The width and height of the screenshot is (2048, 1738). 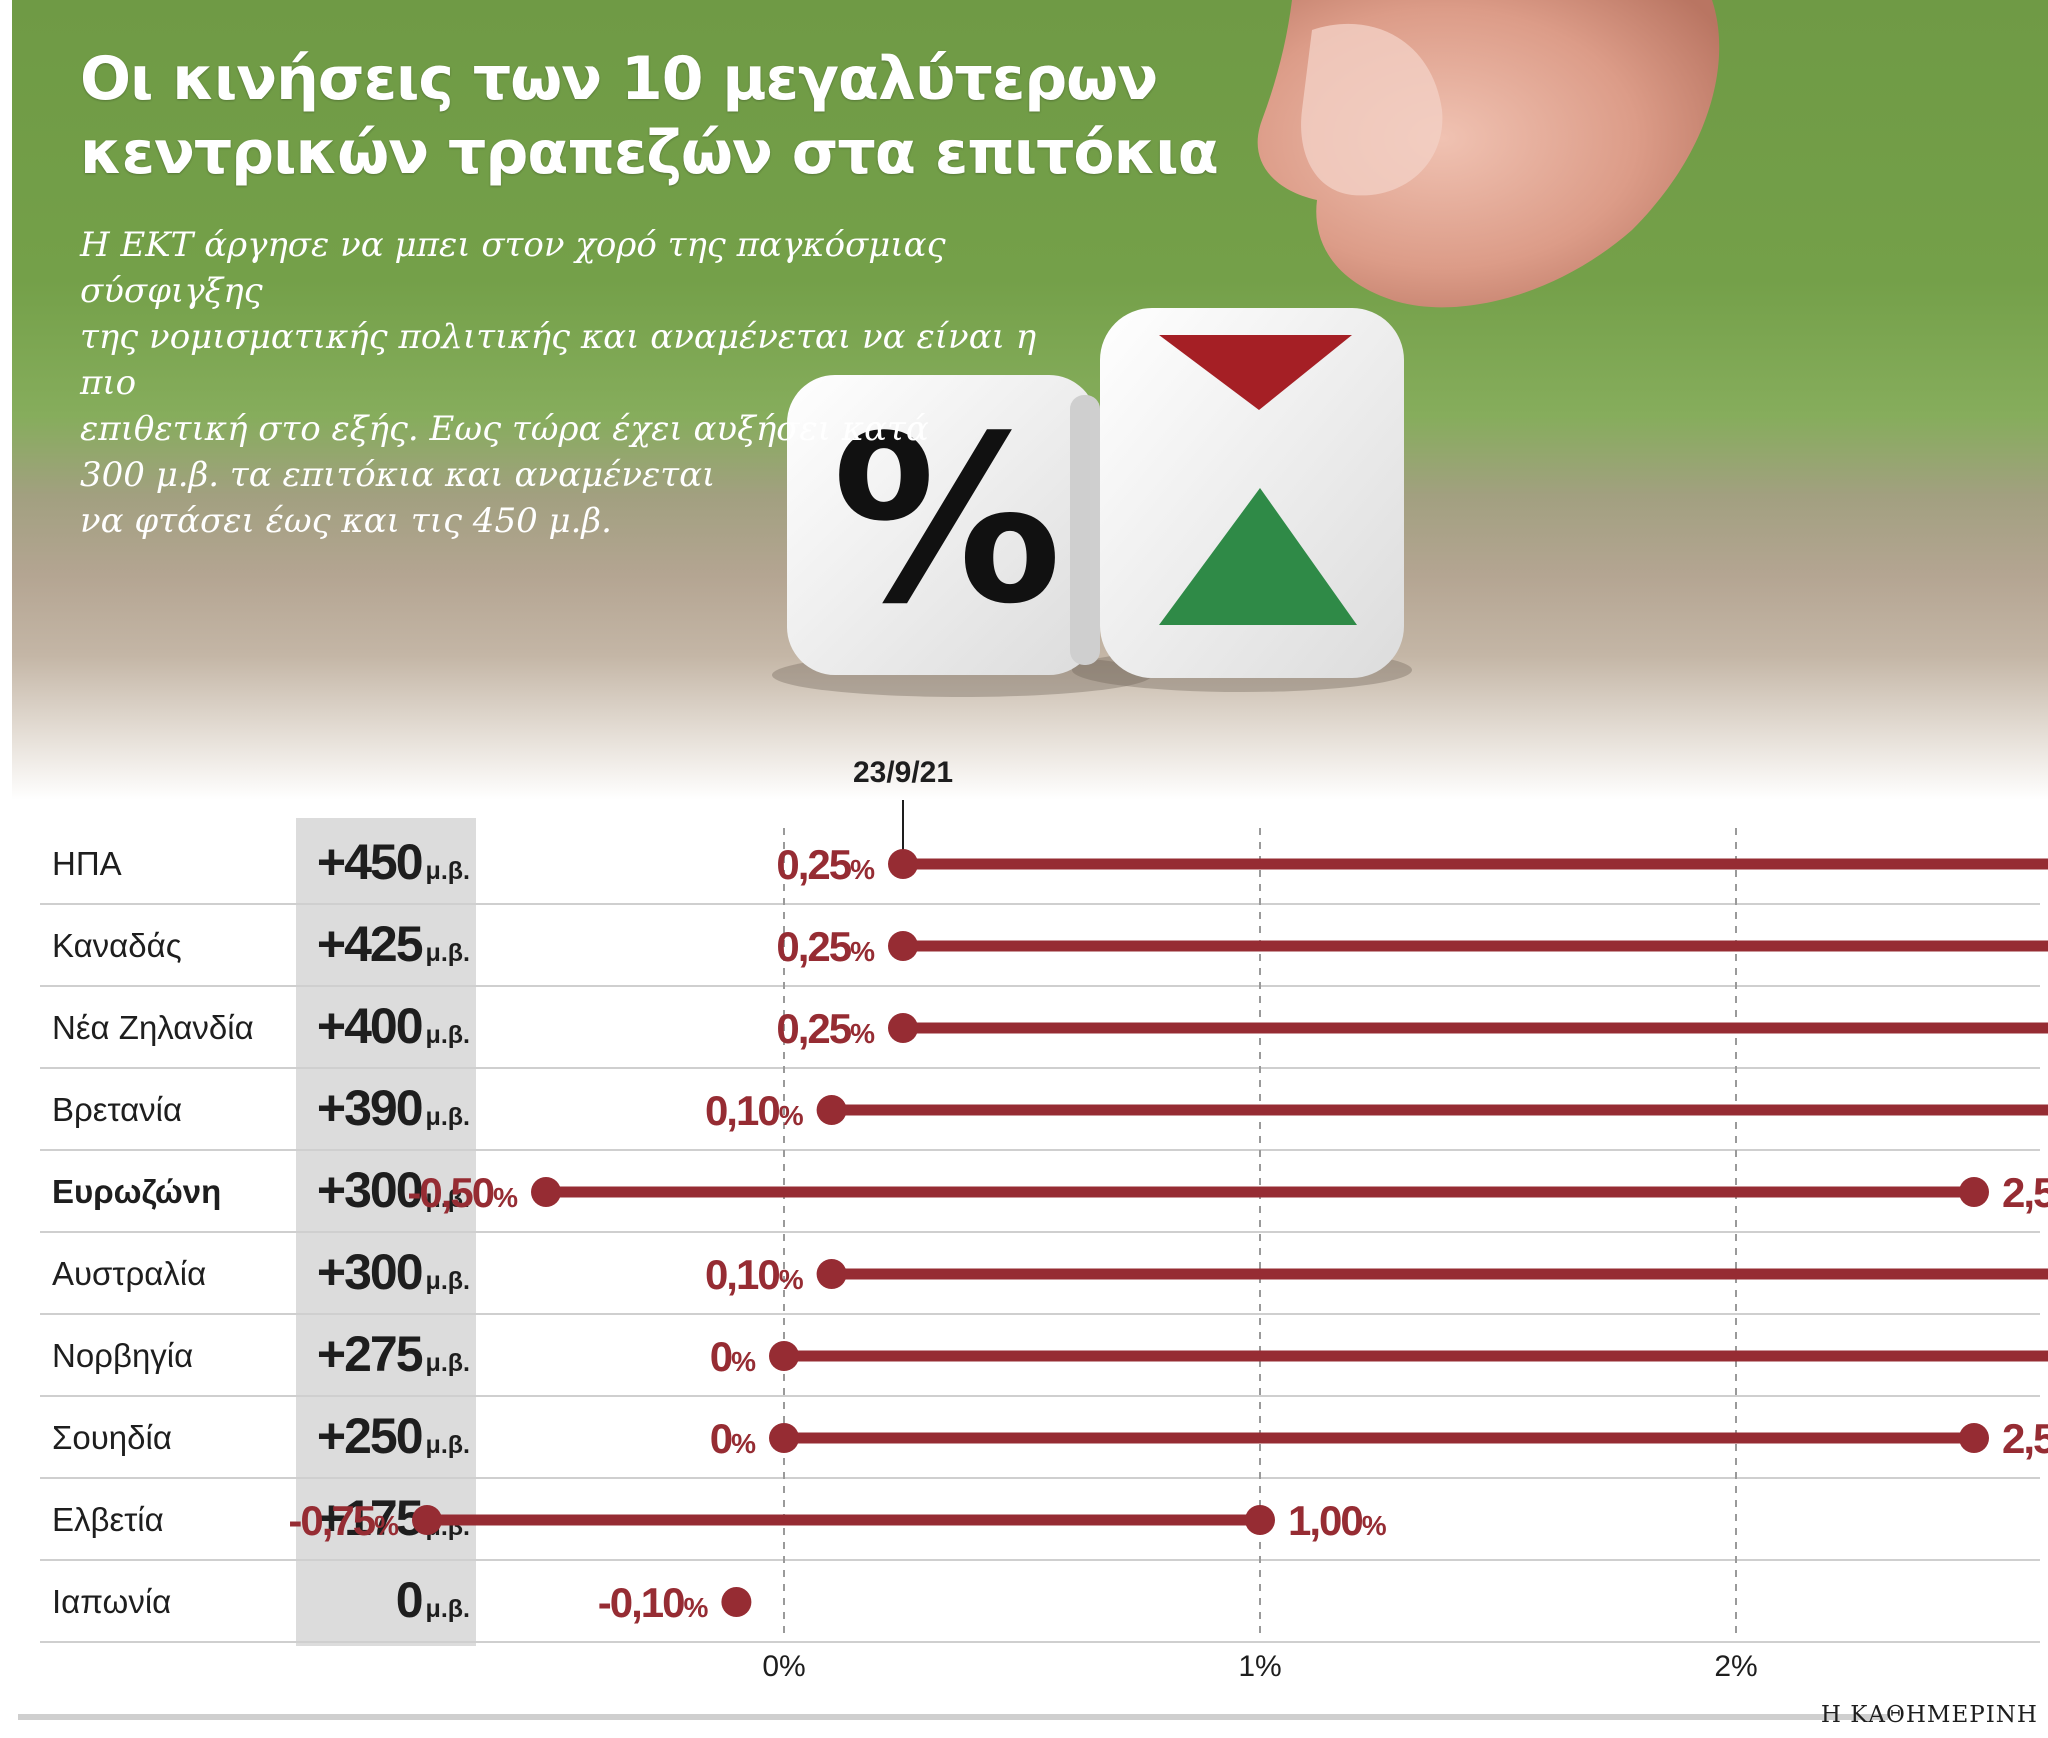 What do you see at coordinates (112, 1437) in the screenshot?
I see `country-label: Σουηδία` at bounding box center [112, 1437].